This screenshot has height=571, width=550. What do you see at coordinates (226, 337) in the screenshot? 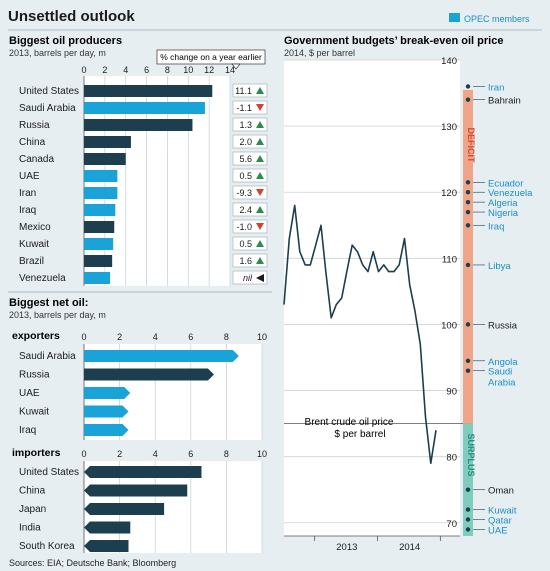
I see `exporters-tick-label: 8` at bounding box center [226, 337].